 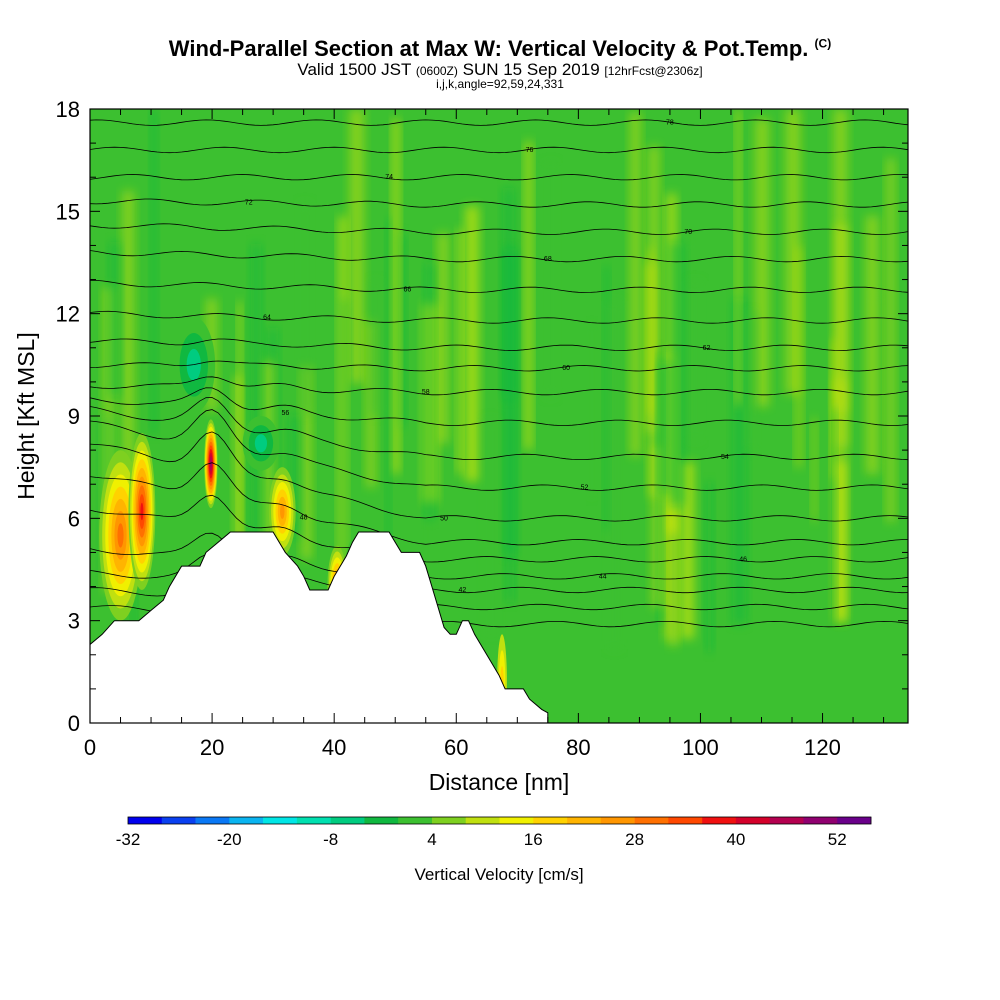 What do you see at coordinates (74, 518) in the screenshot?
I see `y-tick-label: 6` at bounding box center [74, 518].